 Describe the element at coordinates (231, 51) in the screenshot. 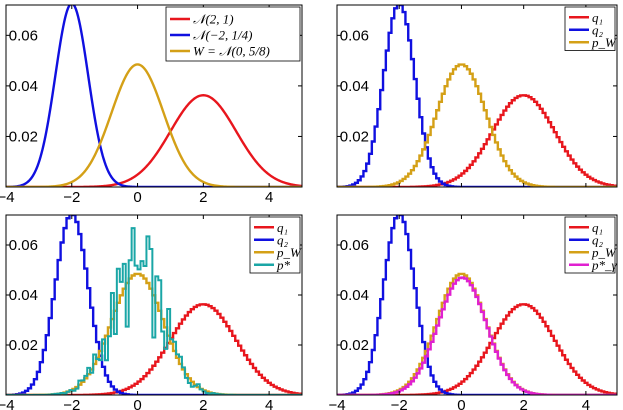

I see `legend-label: W = 𝒩(0, 5/8)` at that location.